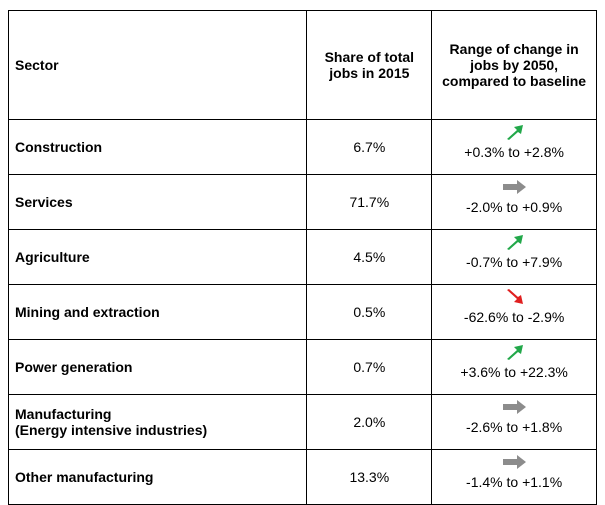 This screenshot has width=605, height=505. What do you see at coordinates (369, 65) in the screenshot?
I see `header-cell: Share of total jobs in 2015` at bounding box center [369, 65].